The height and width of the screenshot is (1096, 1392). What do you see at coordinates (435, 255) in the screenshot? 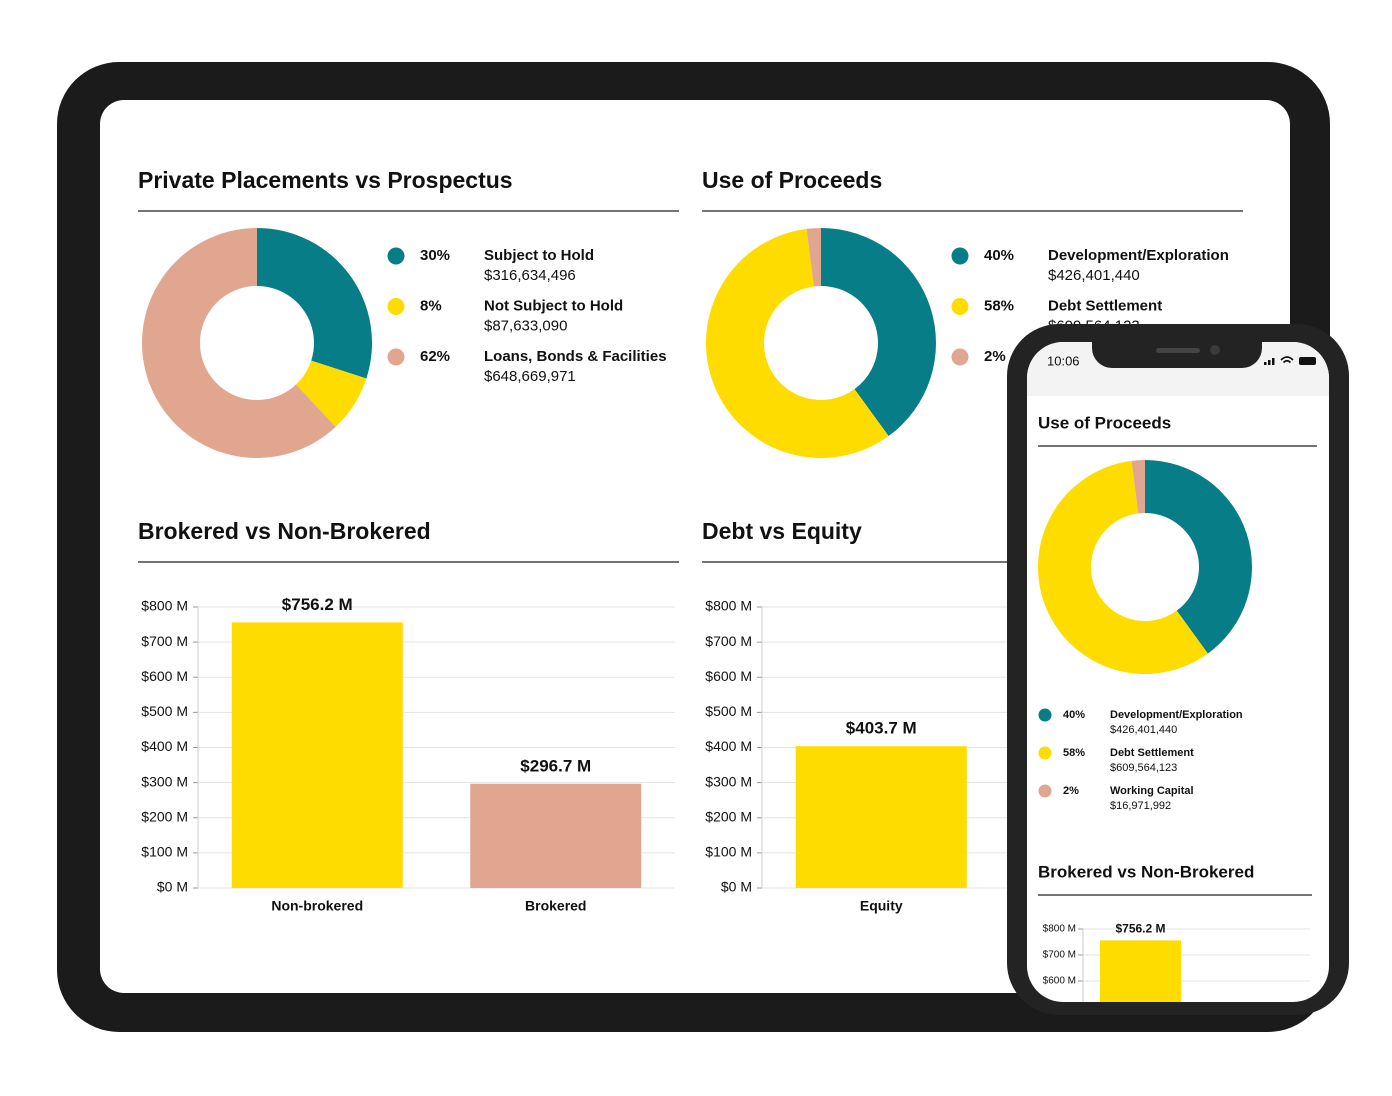
I see `legend-percent: 30%` at bounding box center [435, 255].